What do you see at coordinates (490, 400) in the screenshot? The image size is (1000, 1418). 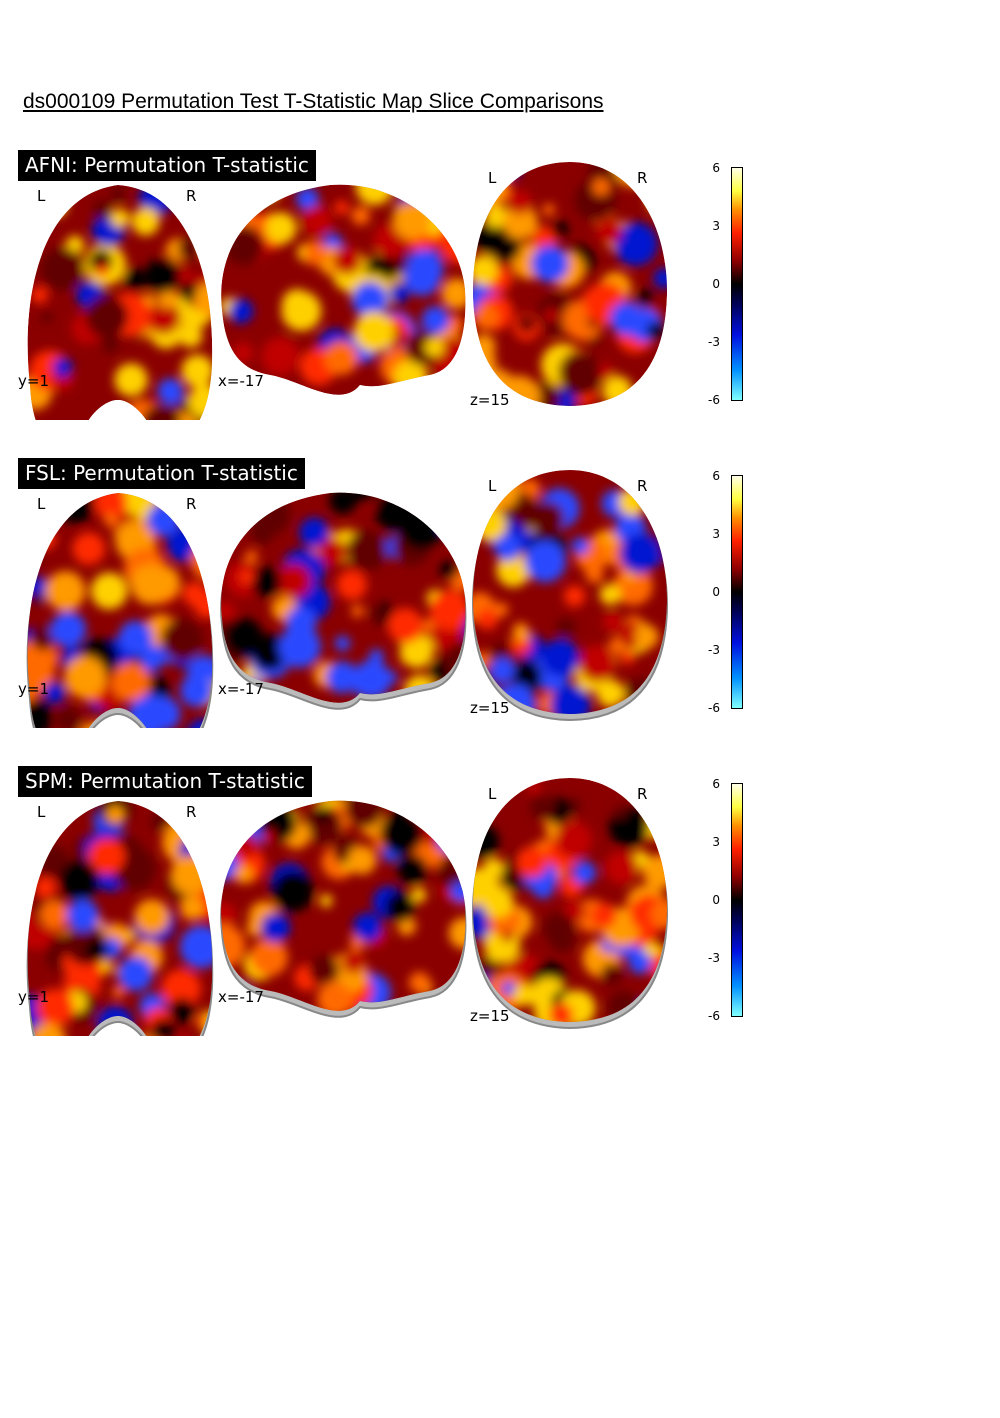 I see `axial-coord: z=15` at bounding box center [490, 400].